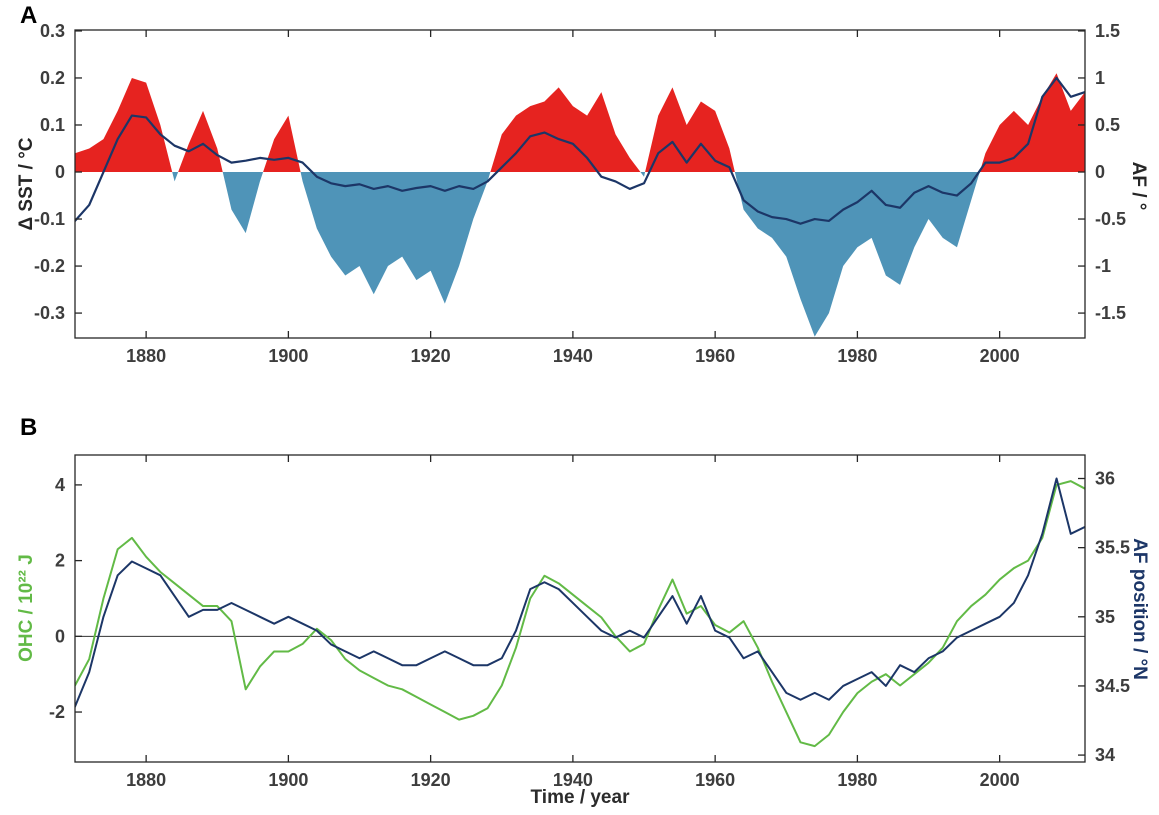 The width and height of the screenshot is (1159, 815). I want to click on panel-b-left-axis-title: OHC / 10²² J, so click(26, 608).